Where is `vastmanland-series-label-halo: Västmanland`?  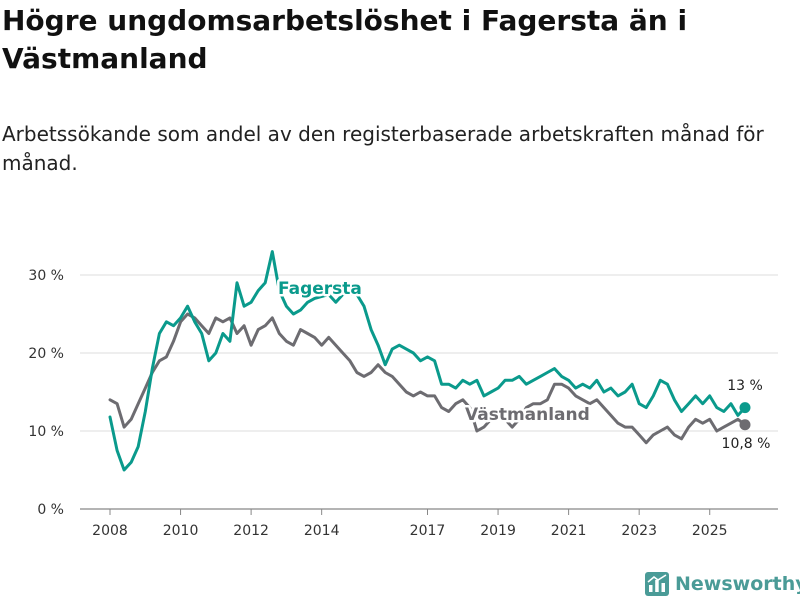 vastmanland-series-label-halo: Västmanland is located at coordinates (527, 415).